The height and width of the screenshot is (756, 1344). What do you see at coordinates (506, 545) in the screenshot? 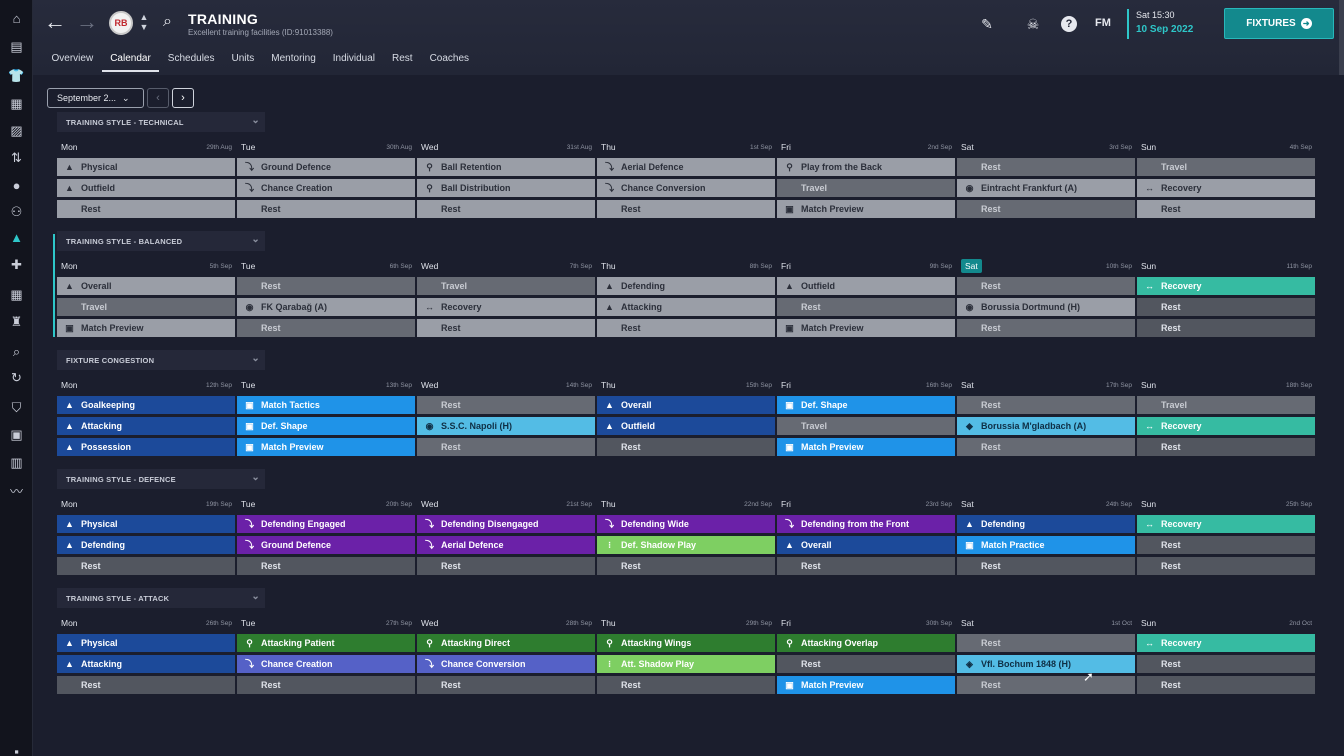
I see `training-session-slot: ⤵ Aerial Defence` at bounding box center [506, 545].